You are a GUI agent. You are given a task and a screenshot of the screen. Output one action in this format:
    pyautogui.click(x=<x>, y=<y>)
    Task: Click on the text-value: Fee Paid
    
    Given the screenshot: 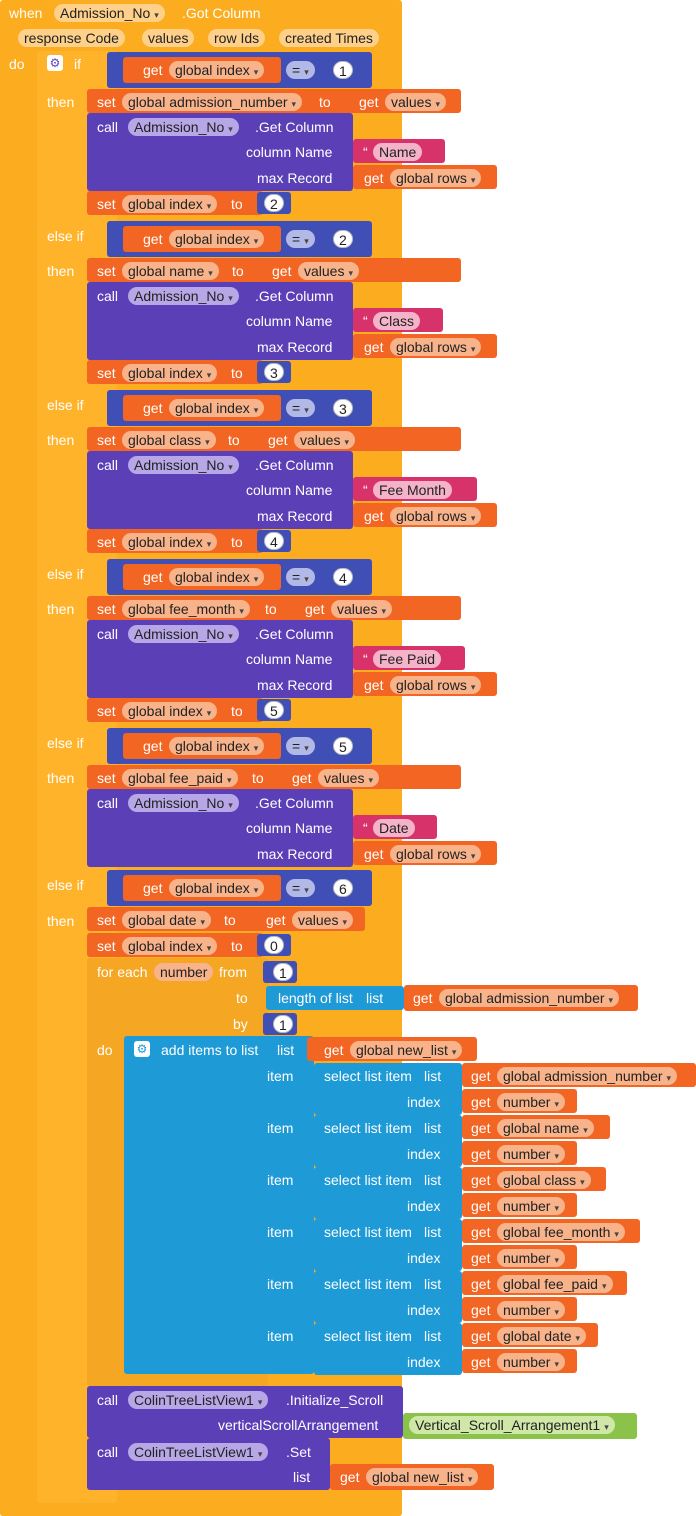 What is the action you would take?
    pyautogui.click(x=407, y=659)
    